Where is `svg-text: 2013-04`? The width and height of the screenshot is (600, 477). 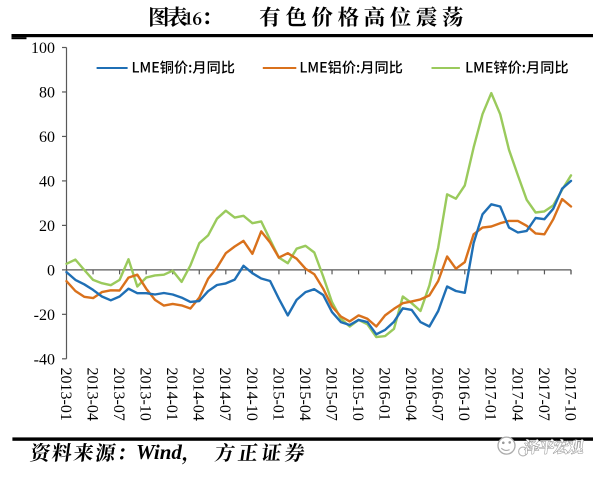
svg-text: 2013-04 is located at coordinates (91, 394).